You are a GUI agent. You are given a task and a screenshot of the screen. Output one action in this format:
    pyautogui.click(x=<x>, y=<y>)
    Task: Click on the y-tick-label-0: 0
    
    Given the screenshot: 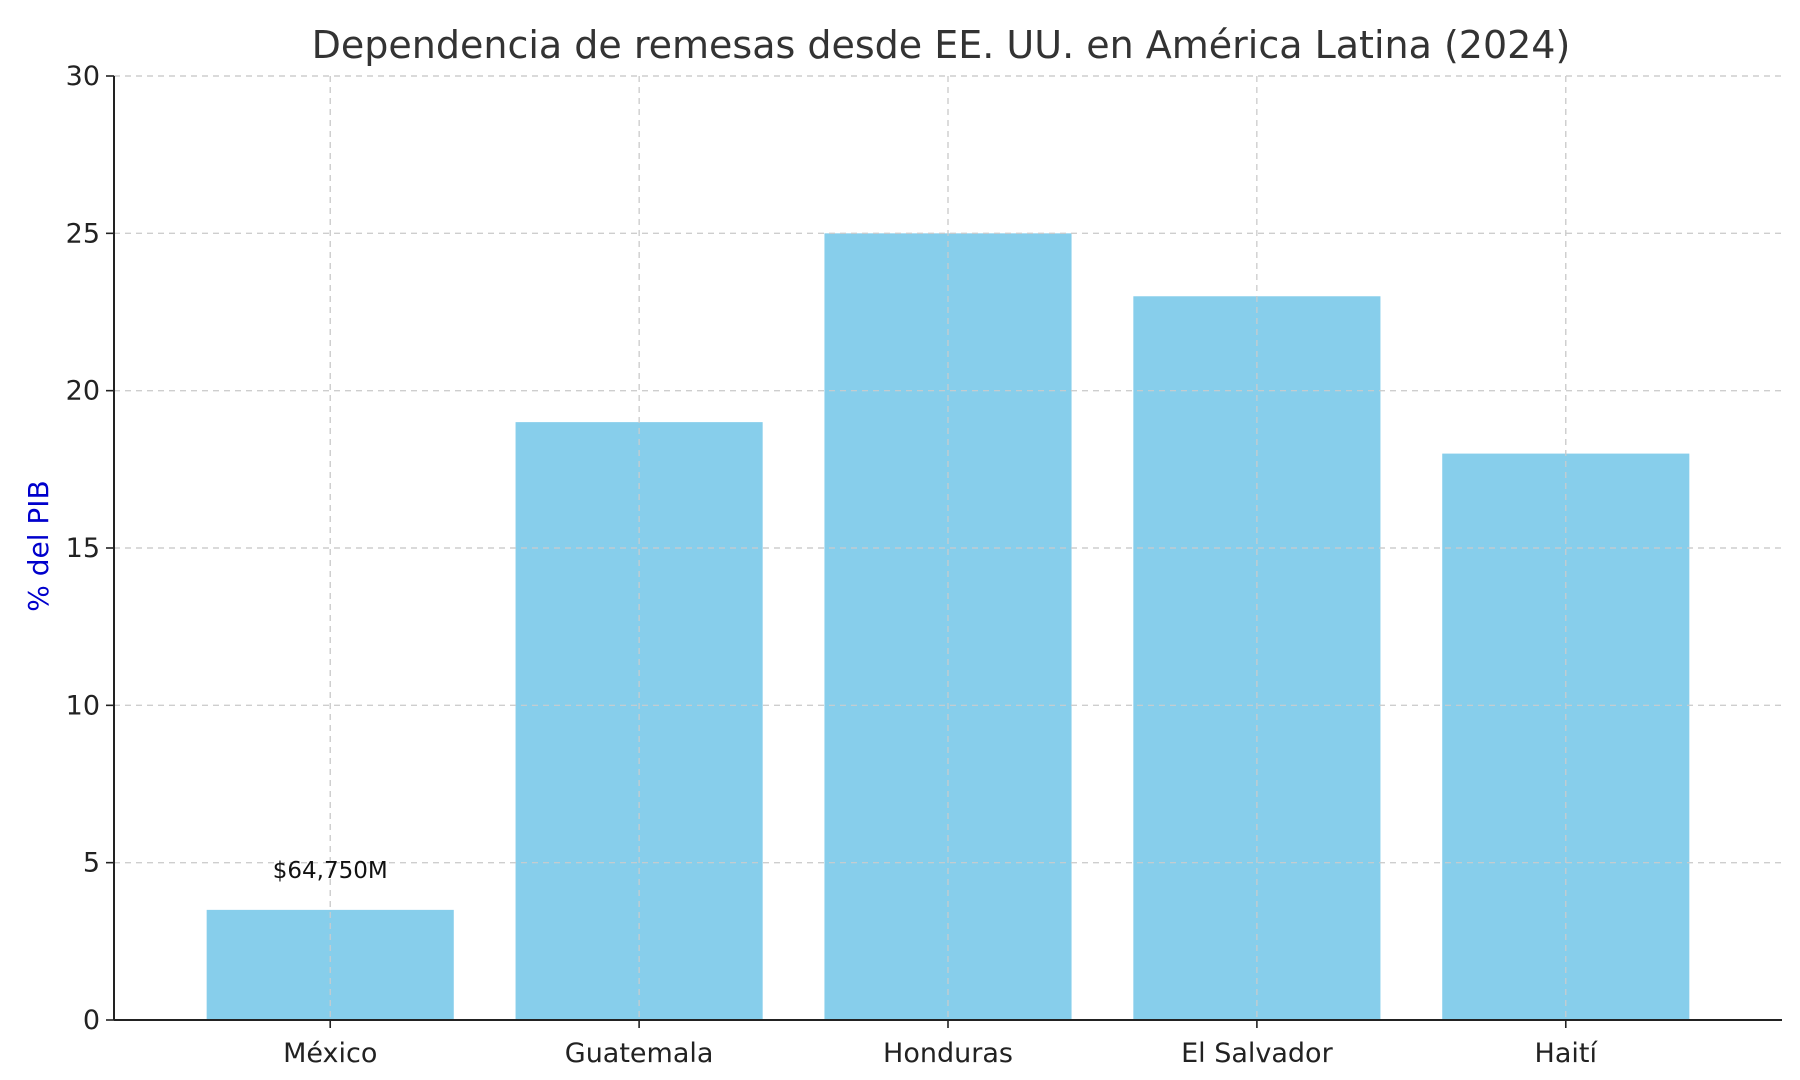 What is the action you would take?
    pyautogui.click(x=91, y=1020)
    